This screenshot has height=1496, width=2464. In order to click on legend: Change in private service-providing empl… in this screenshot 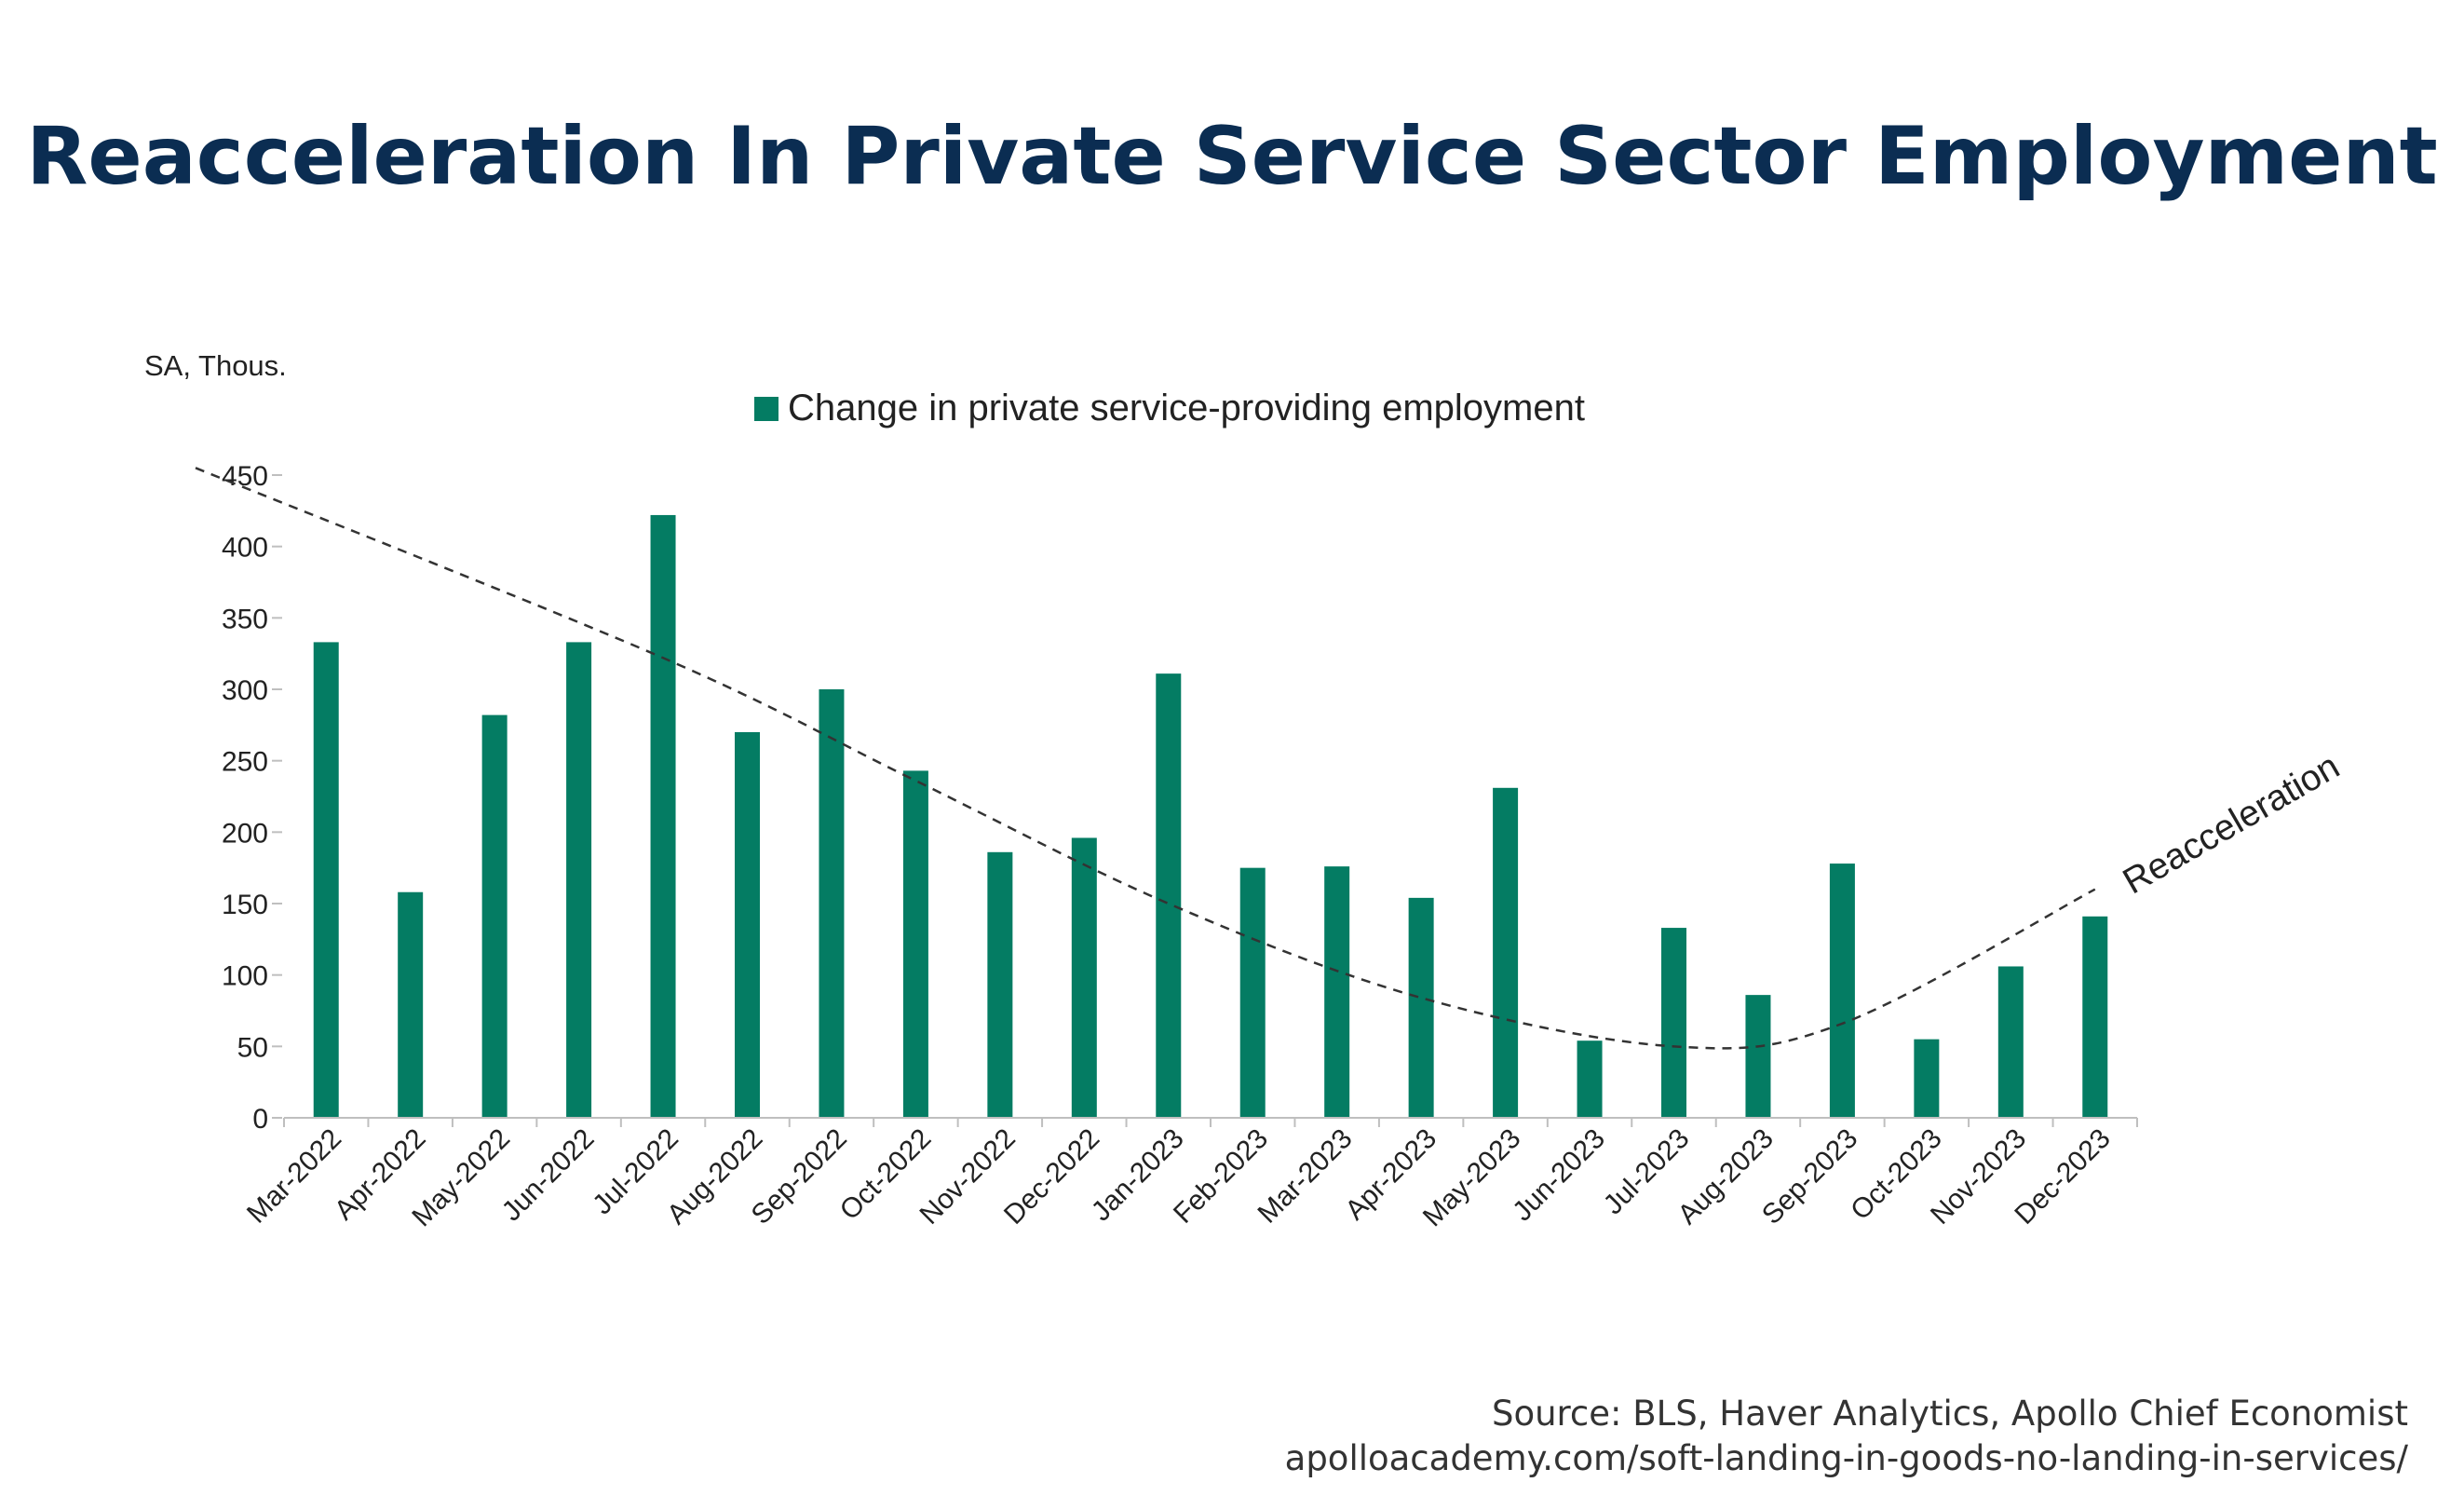, I will do `click(1169, 408)`.